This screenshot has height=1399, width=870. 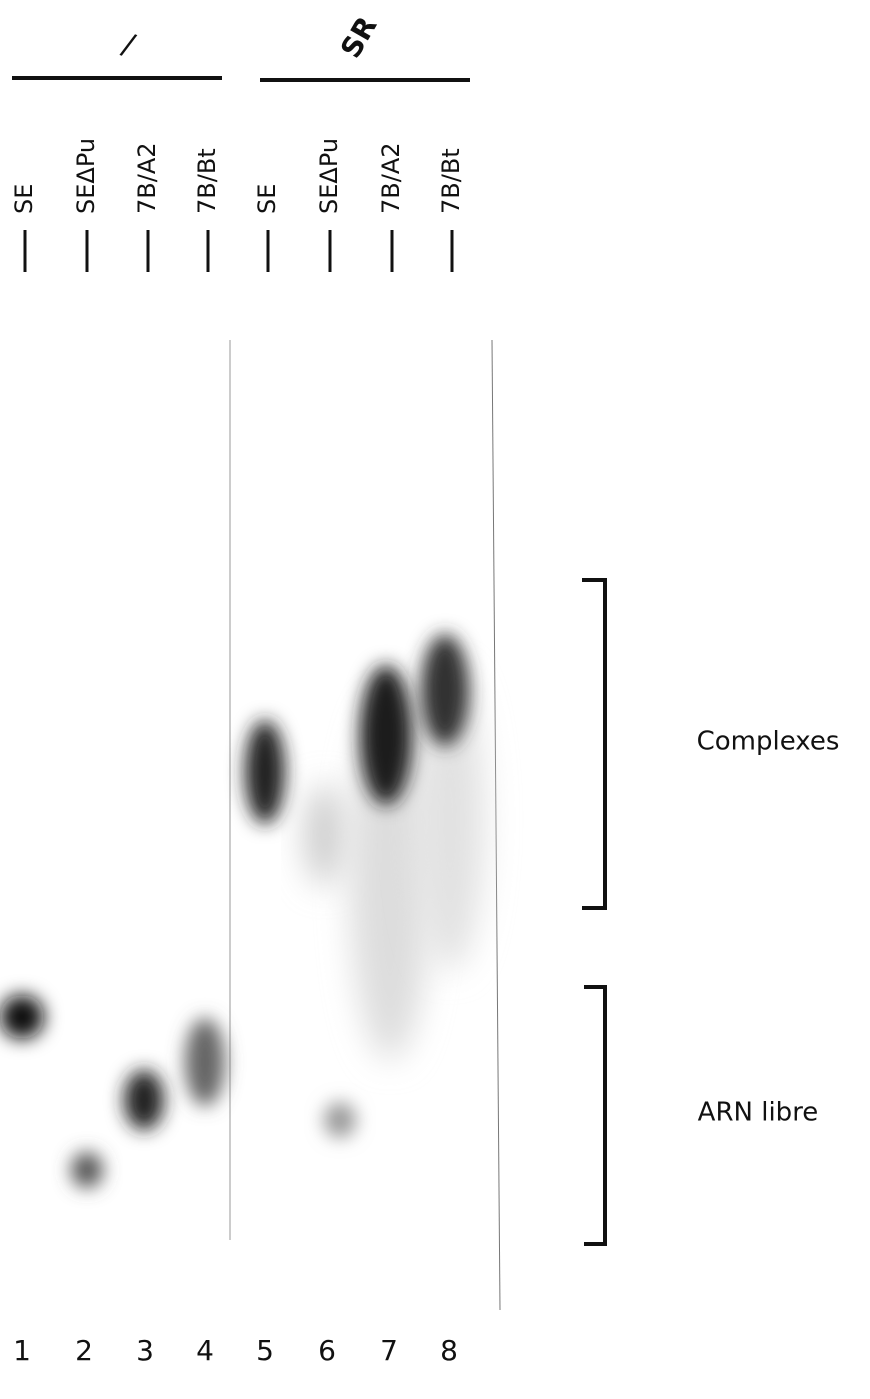 I want to click on lane-number: 4, so click(x=205, y=1350).